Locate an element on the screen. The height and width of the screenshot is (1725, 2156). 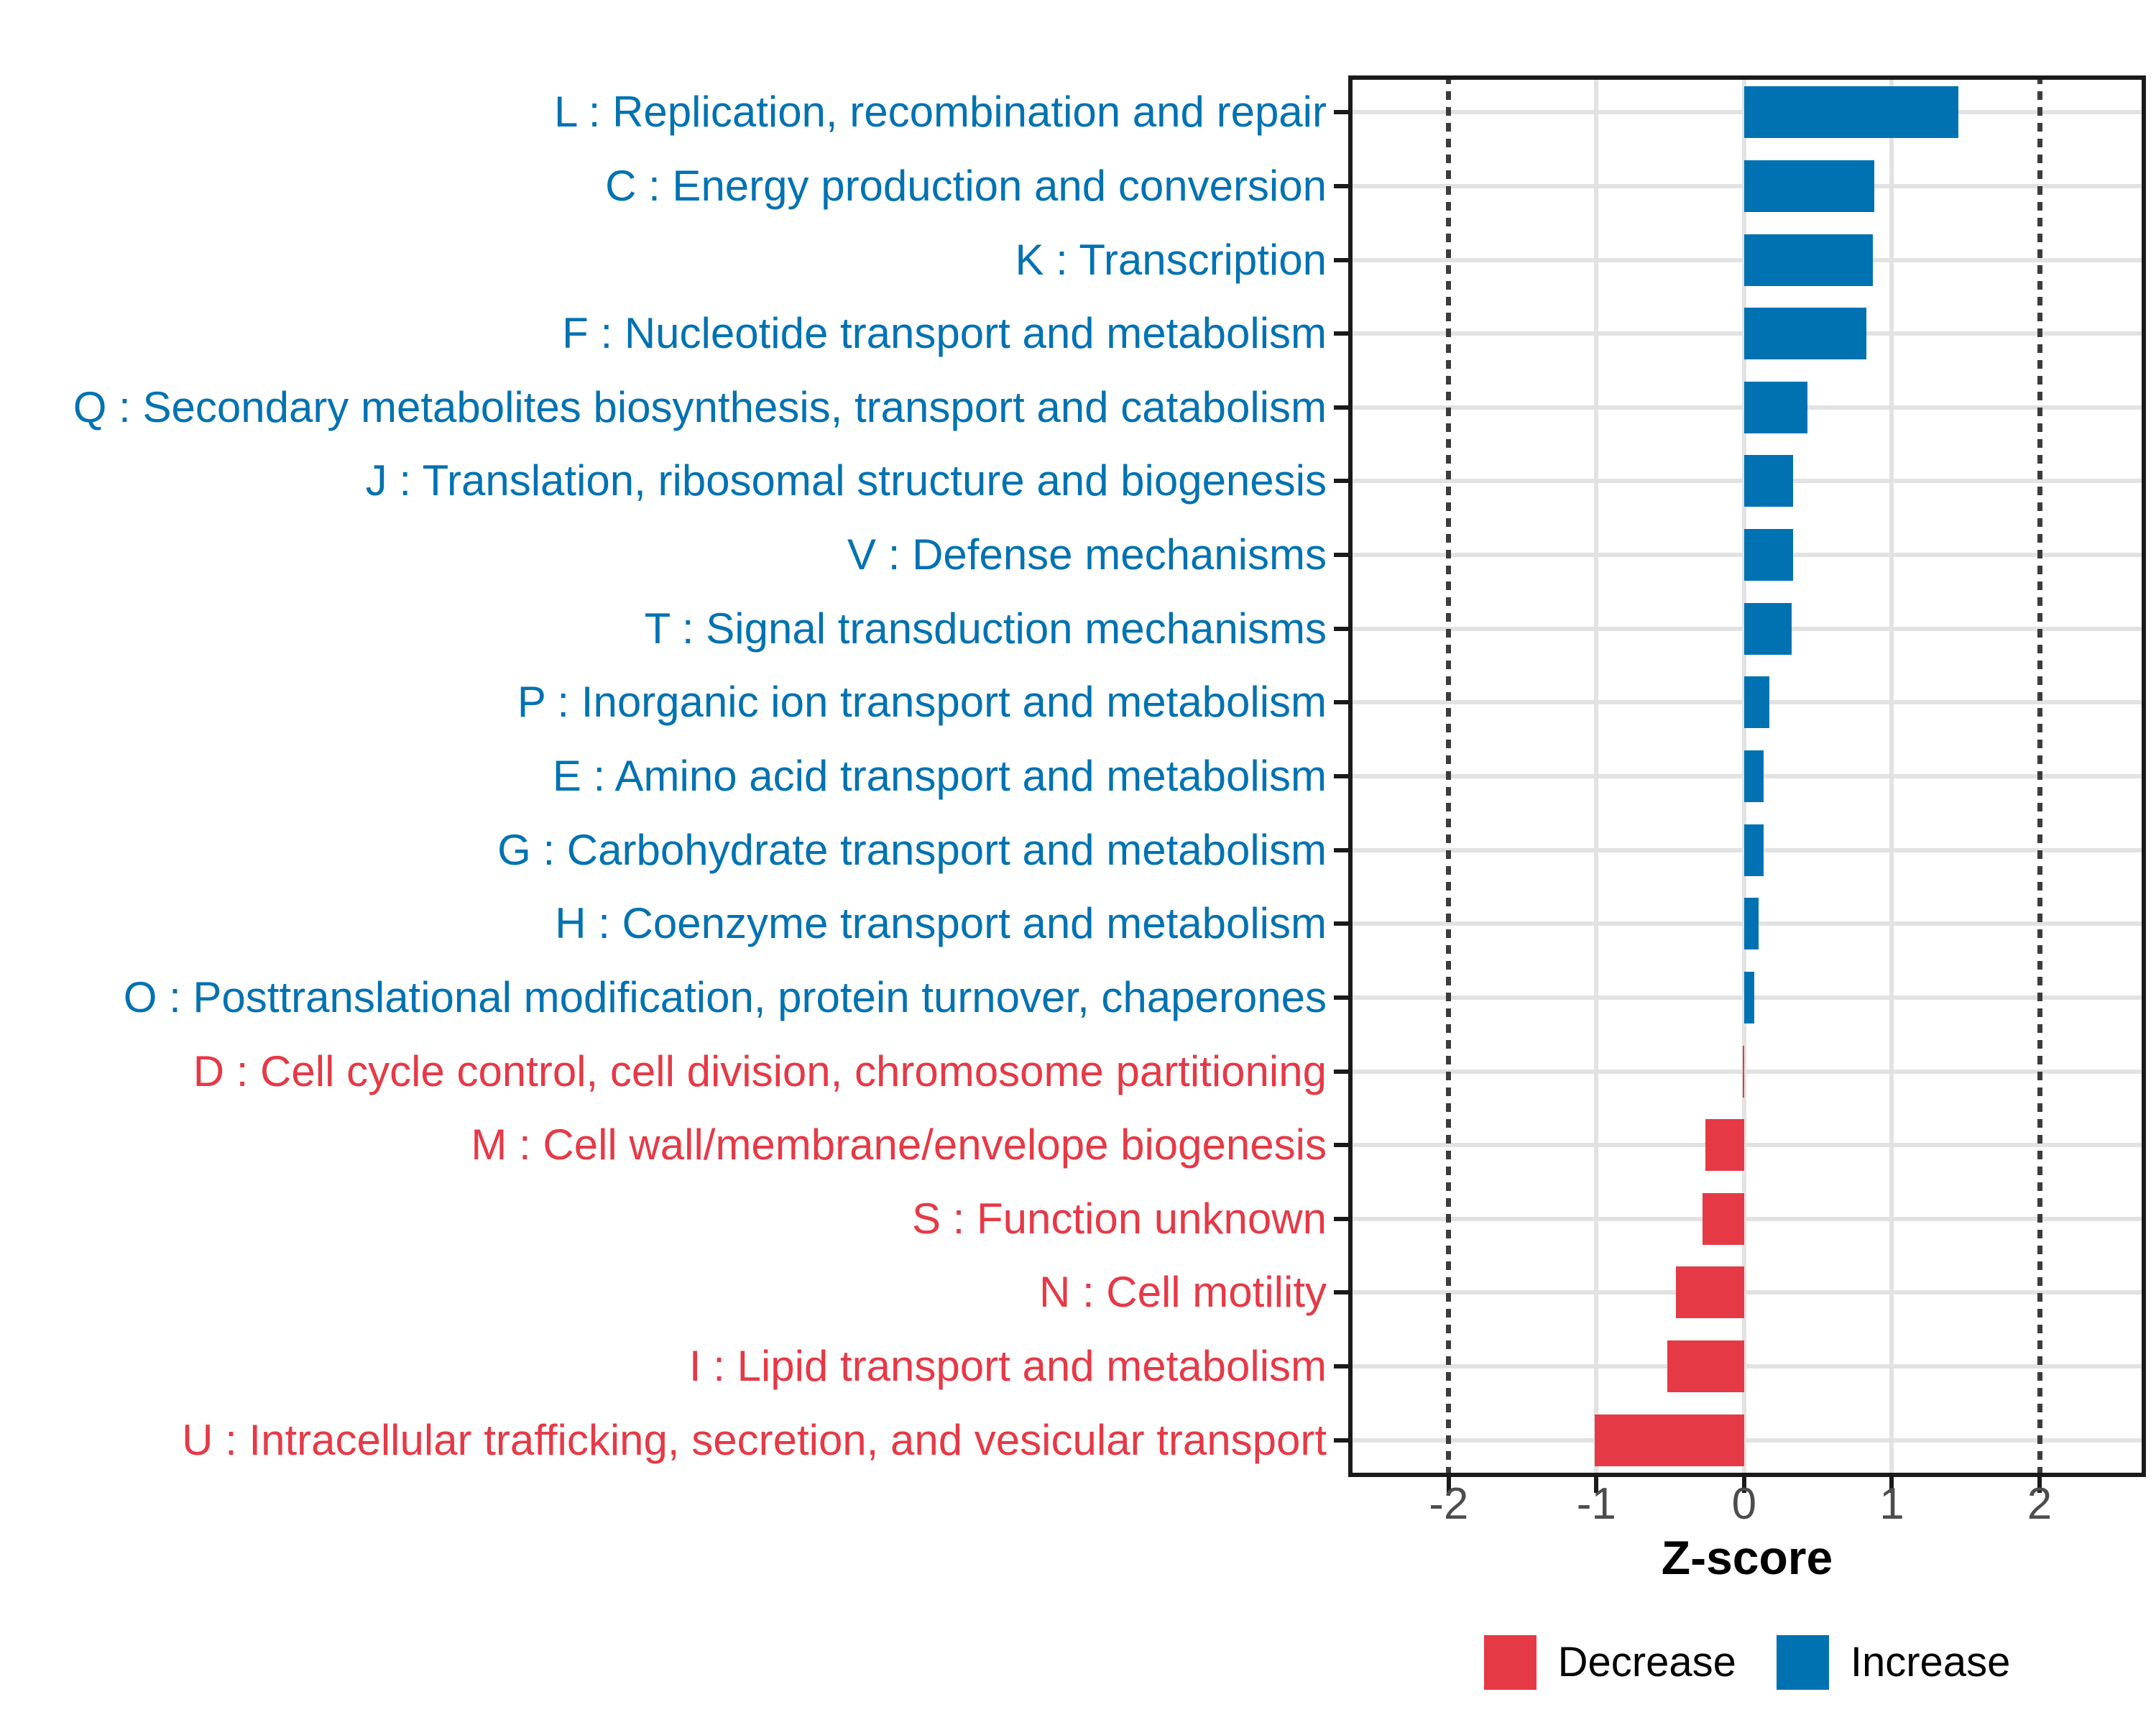
category-label-I: I : Lipid transport and metabolism is located at coordinates (1007, 1366).